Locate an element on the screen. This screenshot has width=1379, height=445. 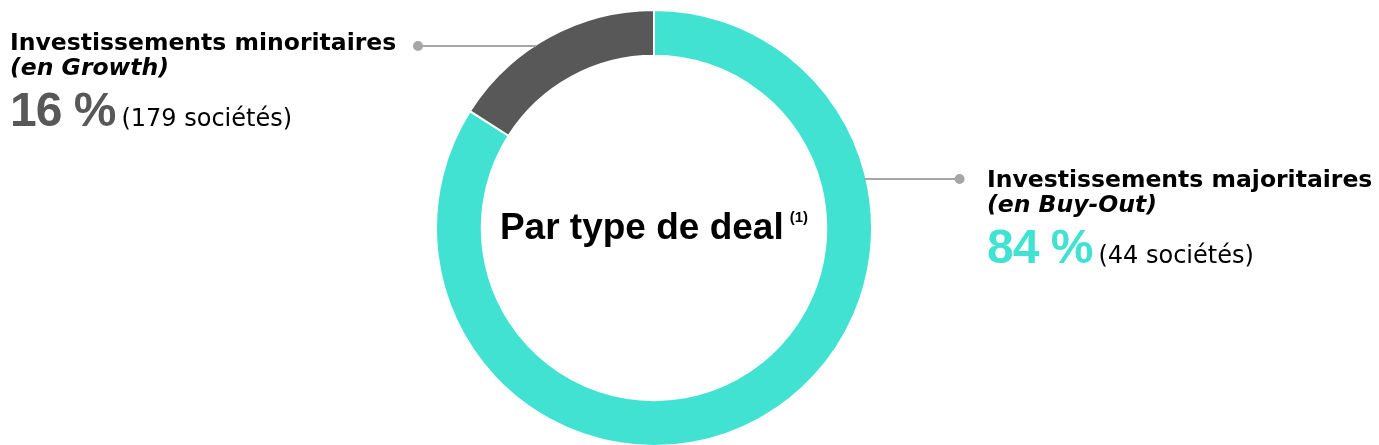
text: Par type de deal$^{(1)}$ is located at coordinates (654, 227).